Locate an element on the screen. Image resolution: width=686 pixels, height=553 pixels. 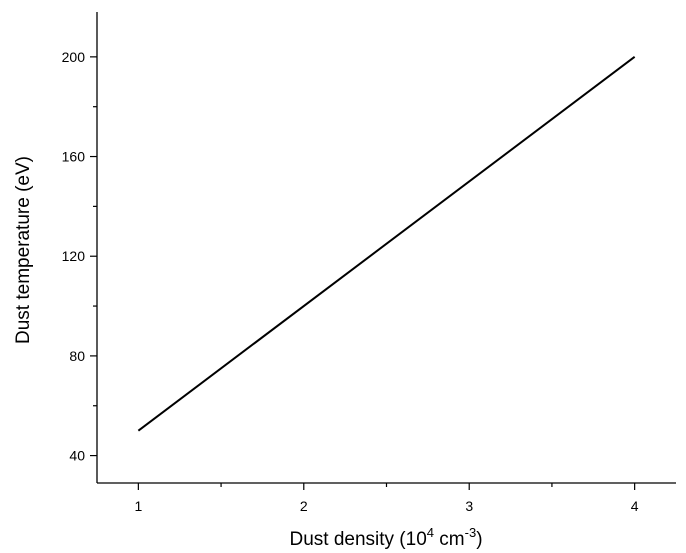
y-tick-label: 200 is located at coordinates (74, 57).